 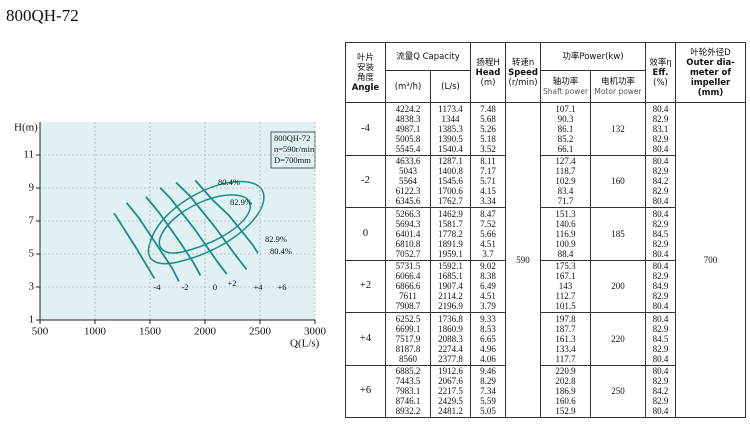 What do you see at coordinates (523, 260) in the screenshot?
I see `speed-cell: 590` at bounding box center [523, 260].